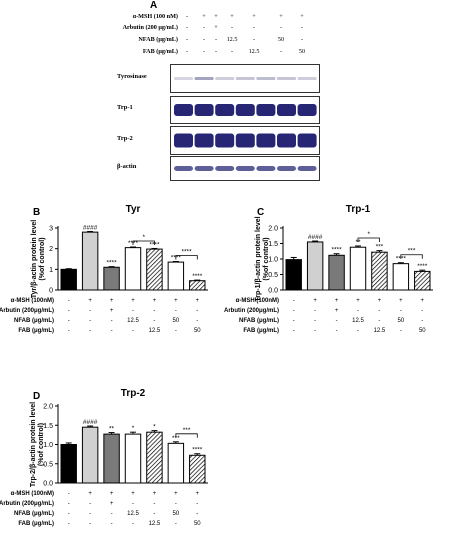 The height and width of the screenshot is (555, 455). Describe the element at coordinates (51, 270) in the screenshot. I see `y-tick-label: 1` at that location.